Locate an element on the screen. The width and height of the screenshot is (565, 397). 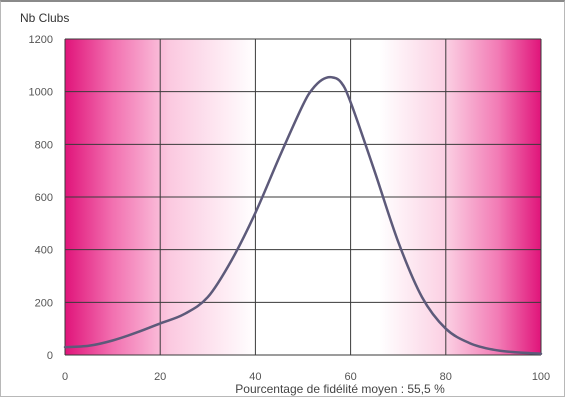
x-tick-label: 60 is located at coordinates (350, 377).